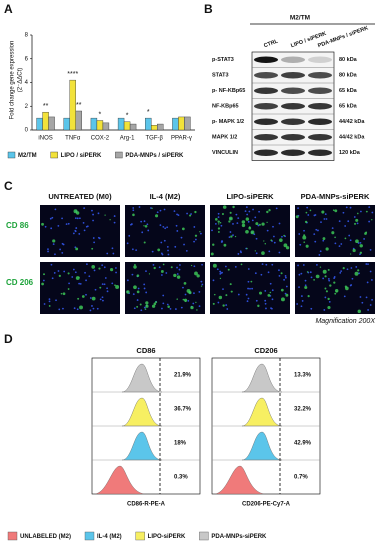 Image resolution: width=379 pixels, height=550 pixels. I want to click on x-tick-label: iNOS, so click(45, 139).